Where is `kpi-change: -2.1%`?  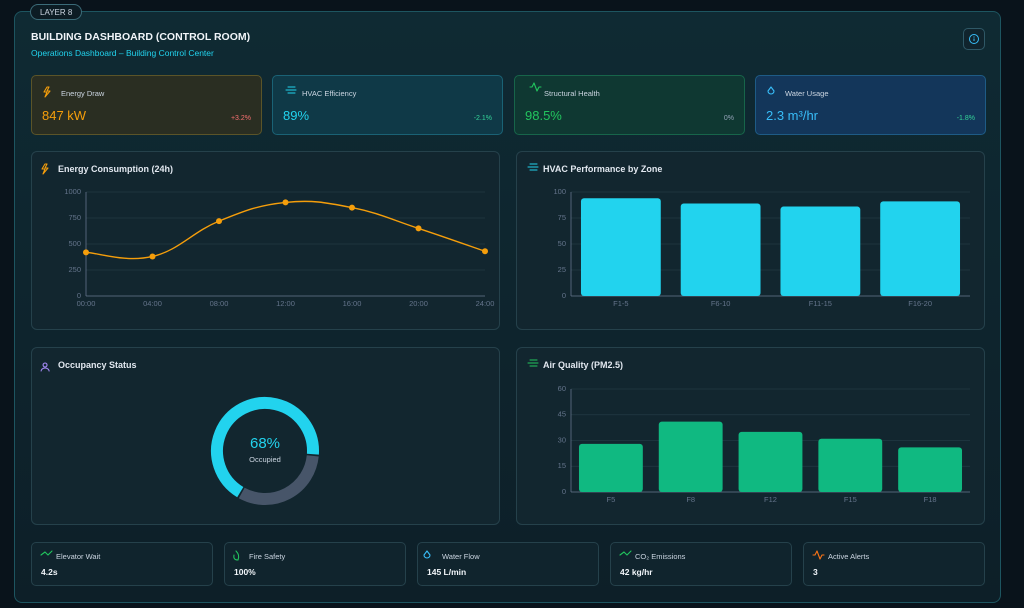
kpi-change: -2.1% is located at coordinates (482, 118).